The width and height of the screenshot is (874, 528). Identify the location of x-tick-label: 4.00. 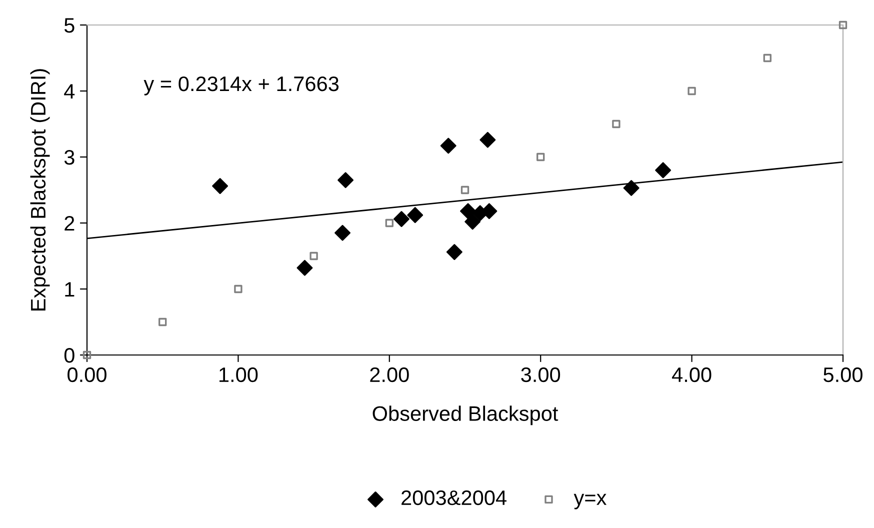
(692, 374).